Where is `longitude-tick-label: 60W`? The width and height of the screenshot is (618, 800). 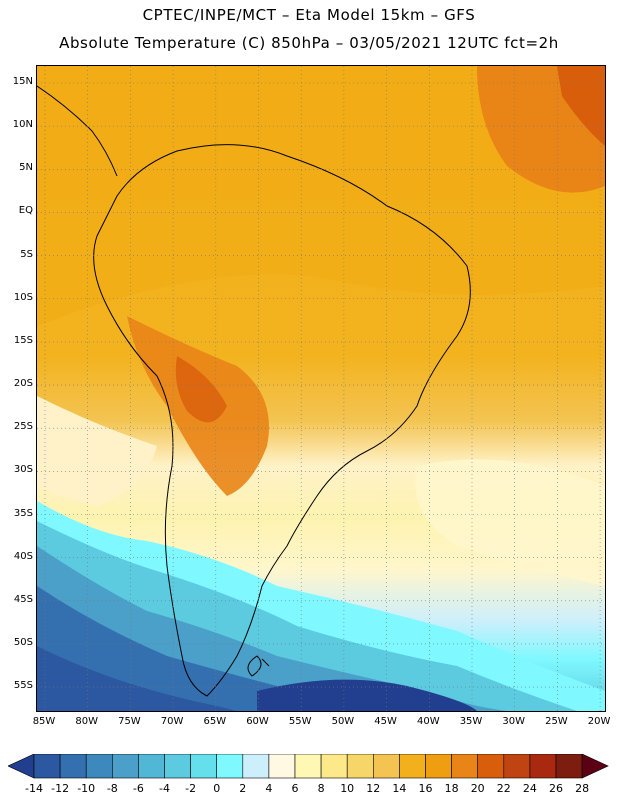
longitude-tick-label: 60W is located at coordinates (257, 721).